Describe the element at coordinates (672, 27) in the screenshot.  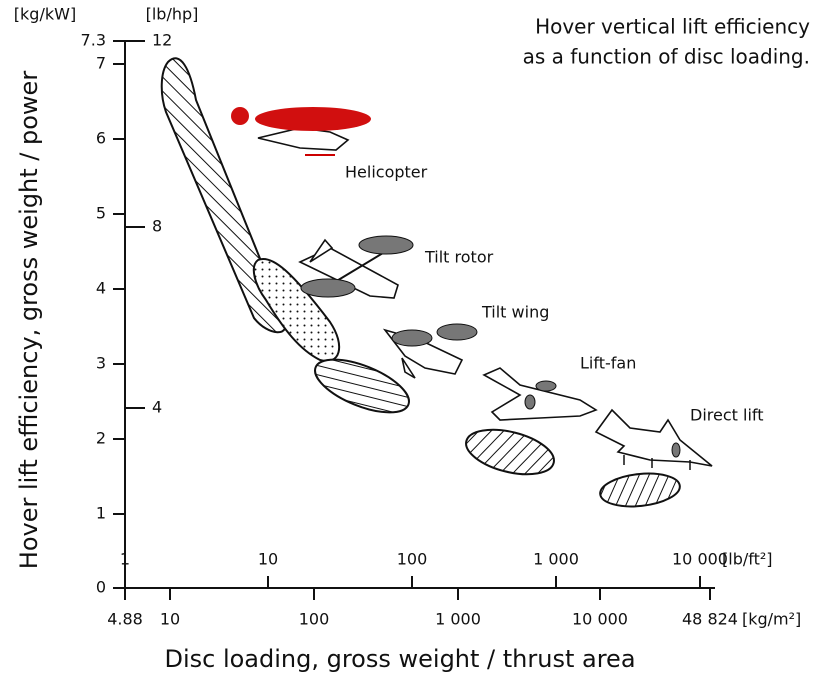
I see `title-line: Hover vertical lift efficiency` at that location.